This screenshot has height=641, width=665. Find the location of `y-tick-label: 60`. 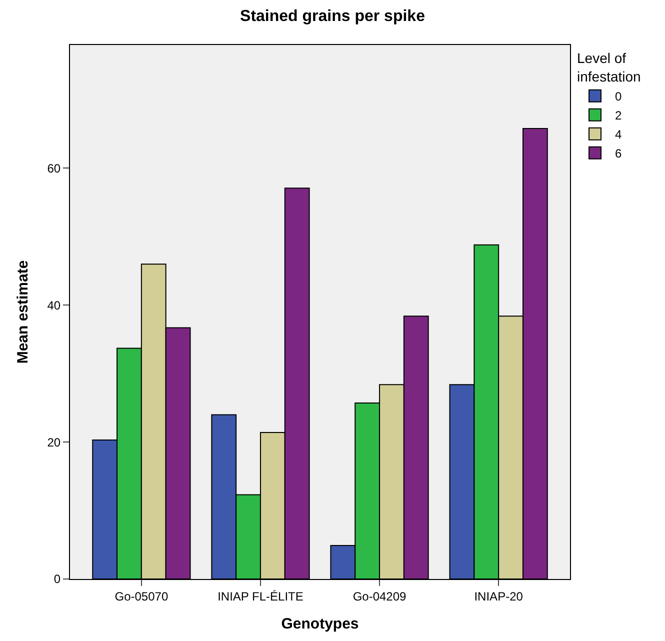

y-tick-label: 60 is located at coordinates (54, 168).